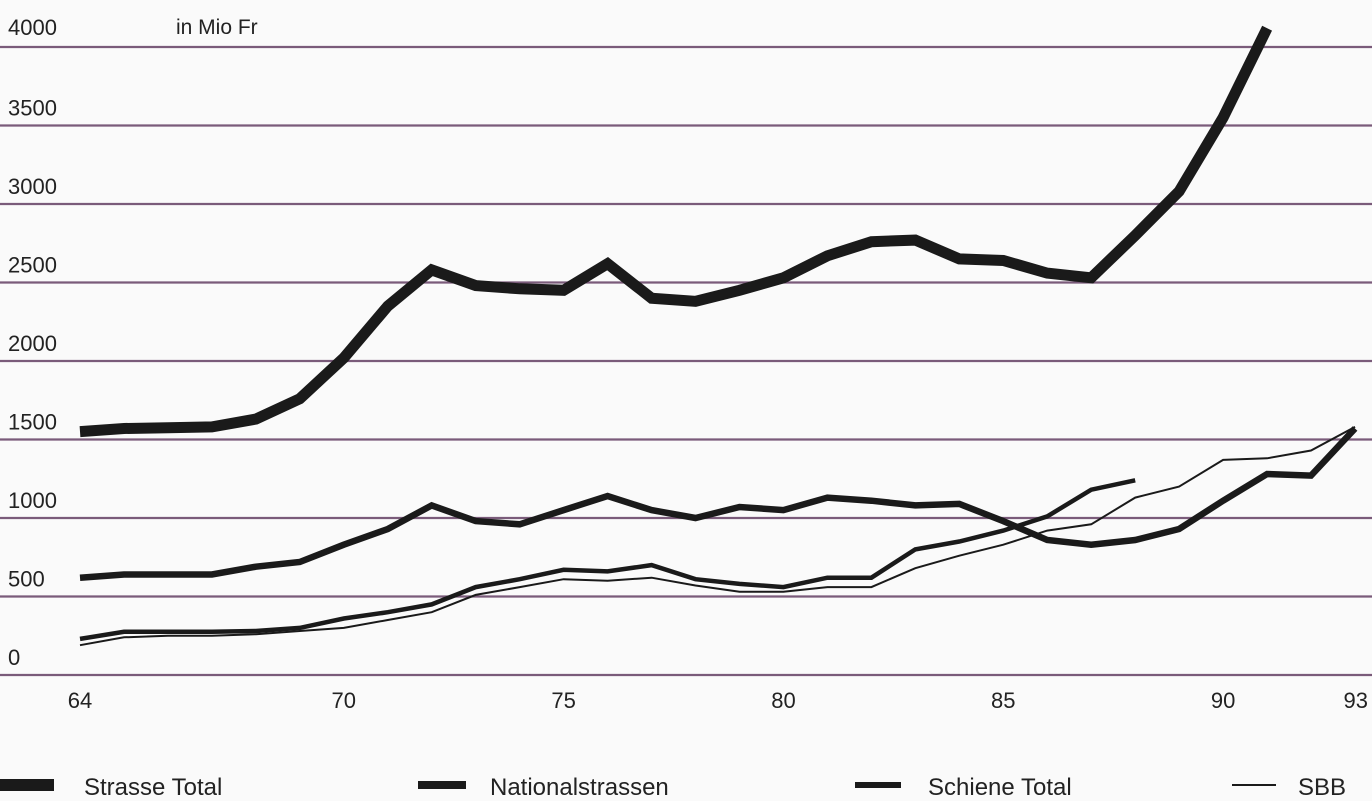 This screenshot has width=1372, height=801. What do you see at coordinates (1000, 787) in the screenshot?
I see `legend-label: Schiene Total` at bounding box center [1000, 787].